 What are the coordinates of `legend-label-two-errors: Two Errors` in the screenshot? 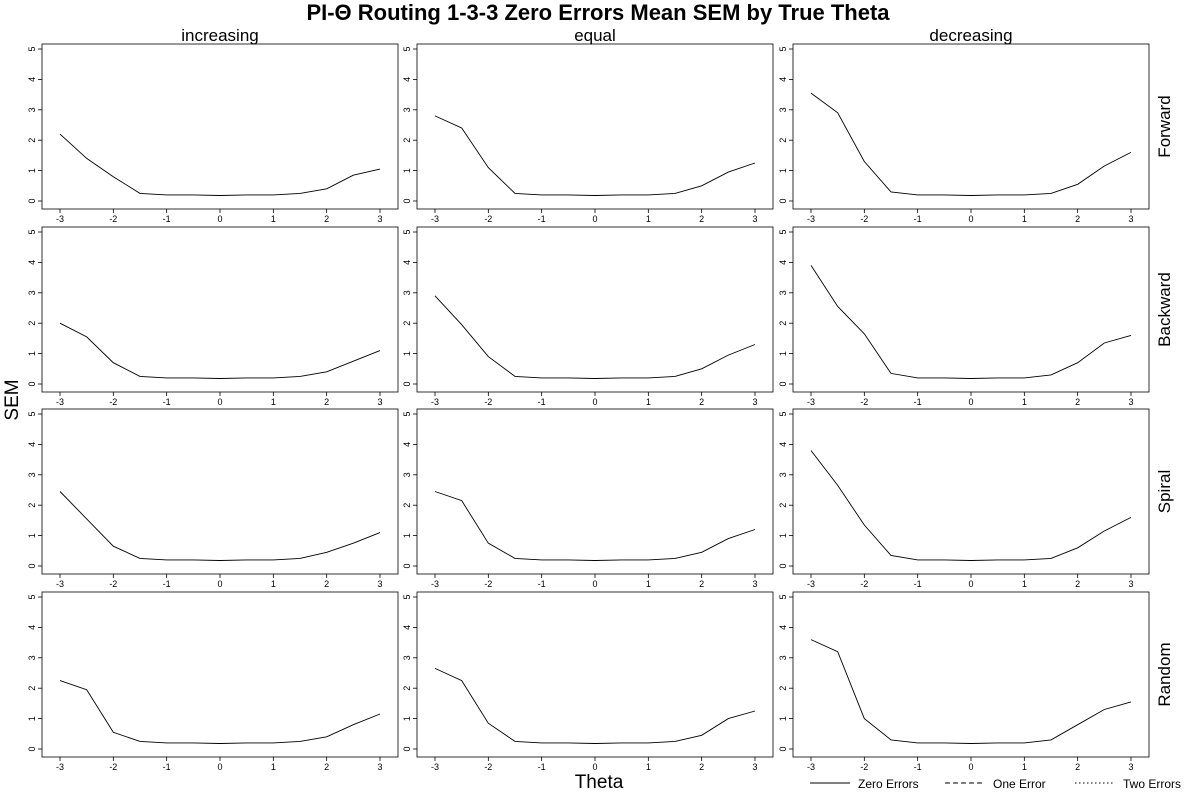 It's located at (1152, 784).